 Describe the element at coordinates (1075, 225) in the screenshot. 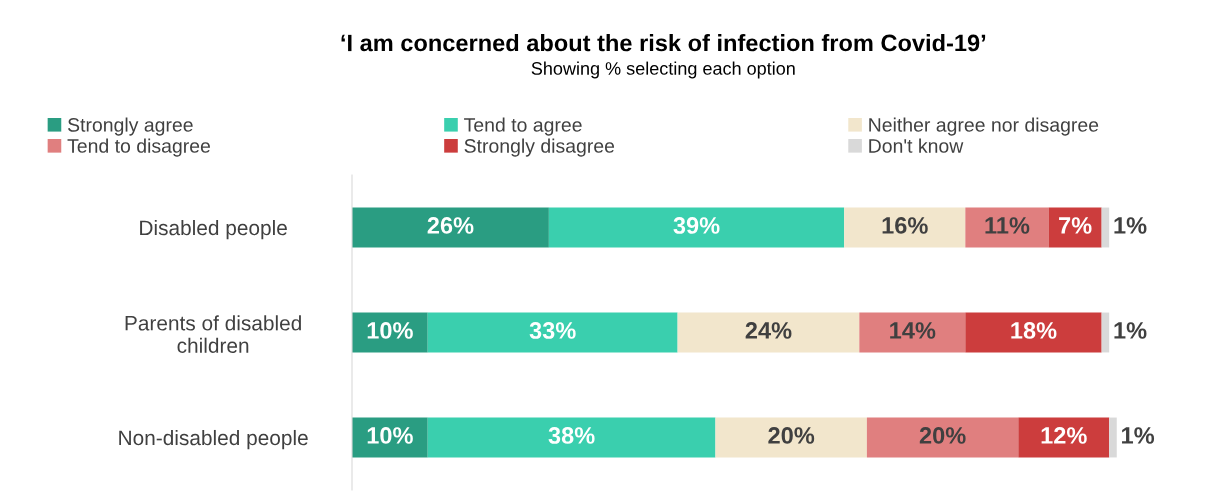

I see `data-label: 7%` at that location.